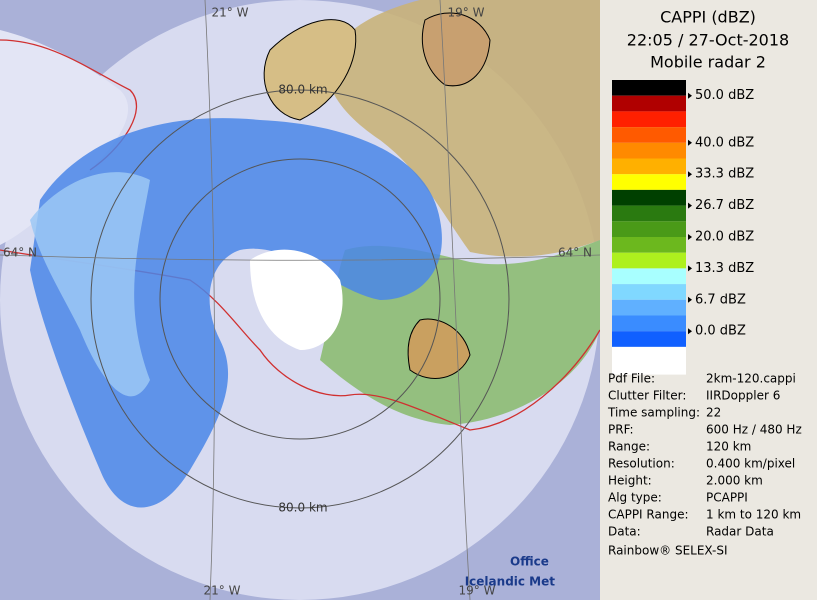 The width and height of the screenshot is (817, 600). I want to click on info-value: Radar Data, so click(740, 532).